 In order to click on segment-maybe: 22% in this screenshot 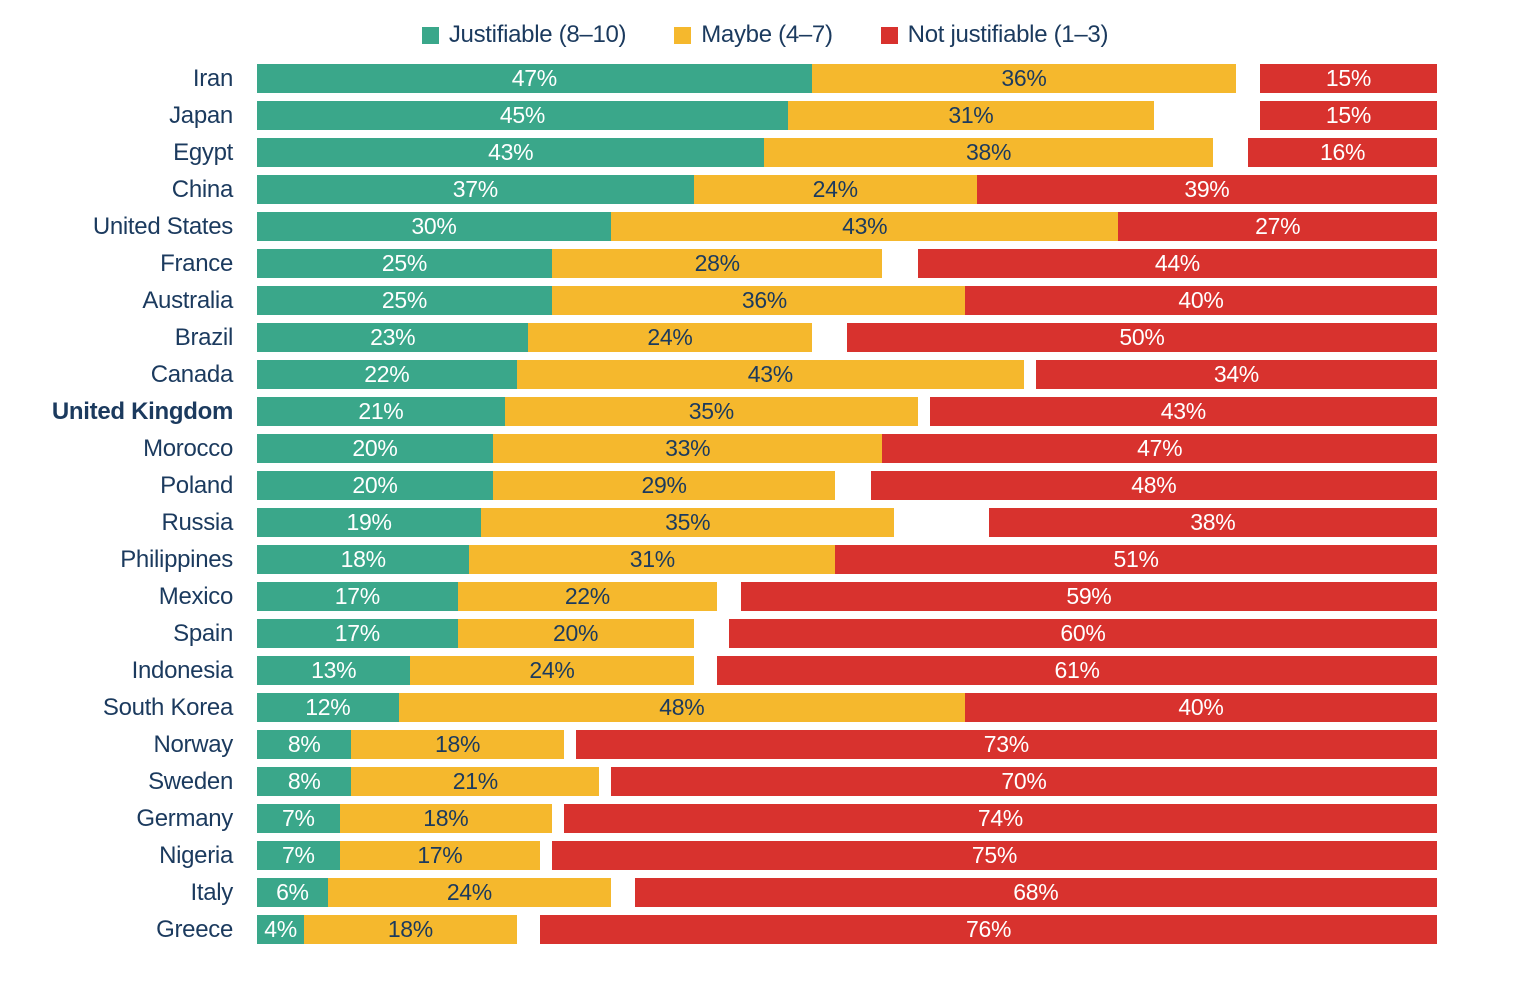, I will do `click(587, 596)`.